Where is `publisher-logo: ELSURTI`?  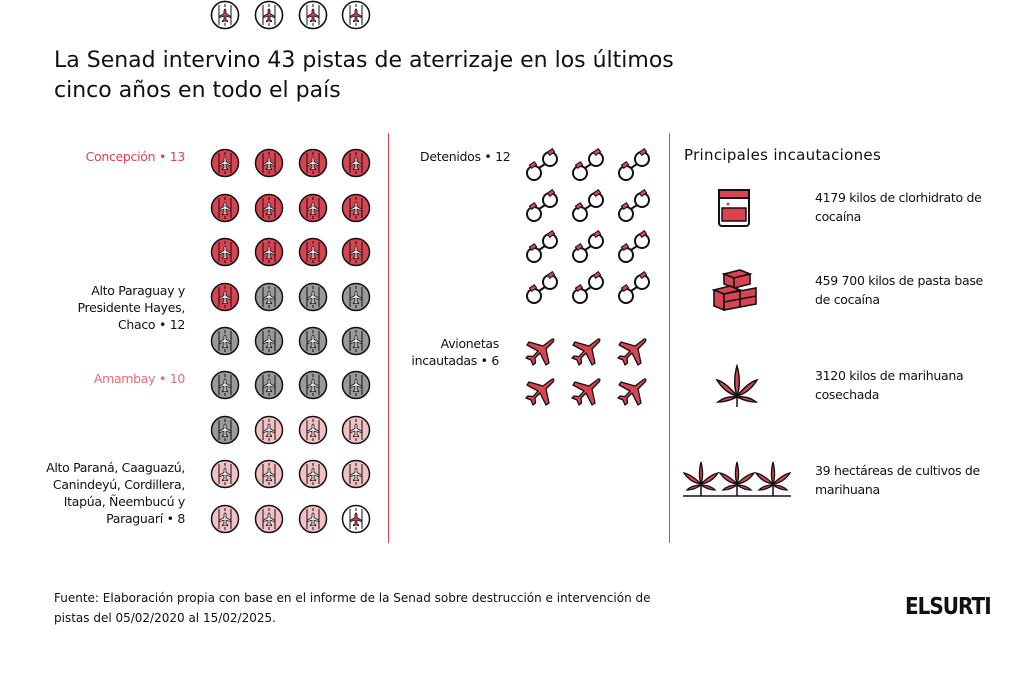 publisher-logo: ELSURTI is located at coordinates (948, 606).